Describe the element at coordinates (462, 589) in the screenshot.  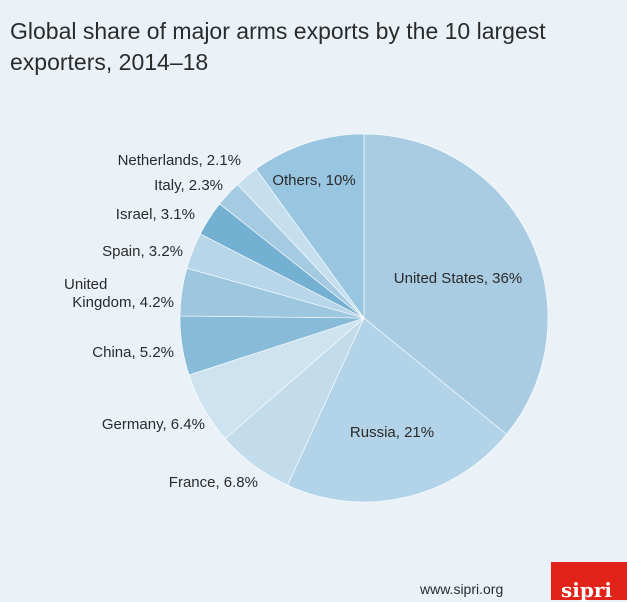
I see `source-link: www.sipri.org` at that location.